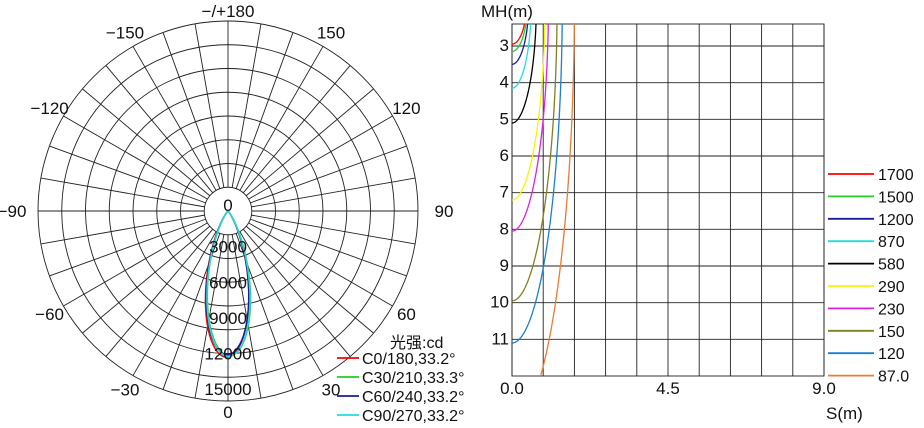  I want to click on isolux-y-tick-label: 4, so click(504, 82).